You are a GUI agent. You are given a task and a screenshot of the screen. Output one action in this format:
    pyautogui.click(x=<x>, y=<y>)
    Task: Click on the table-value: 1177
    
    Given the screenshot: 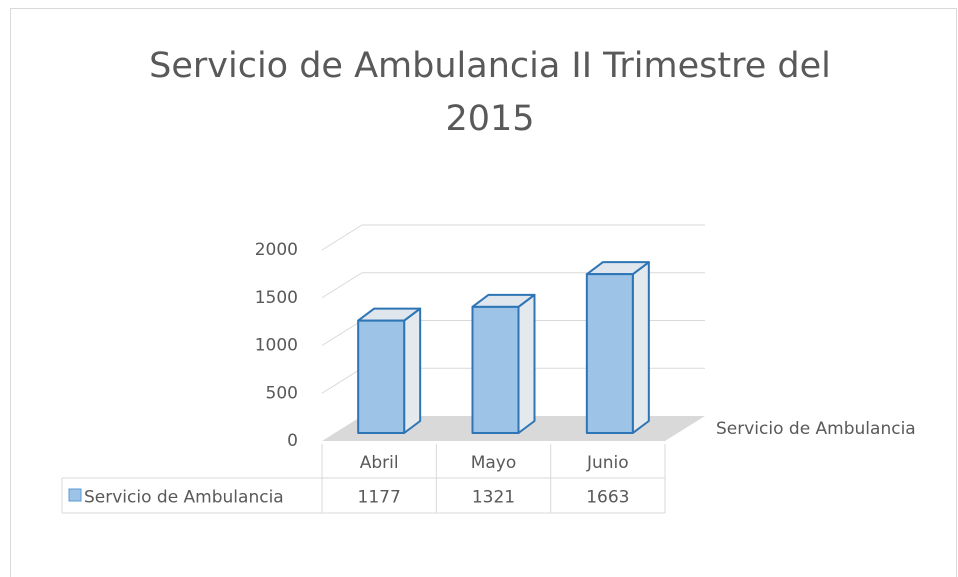 What is the action you would take?
    pyautogui.click(x=379, y=498)
    